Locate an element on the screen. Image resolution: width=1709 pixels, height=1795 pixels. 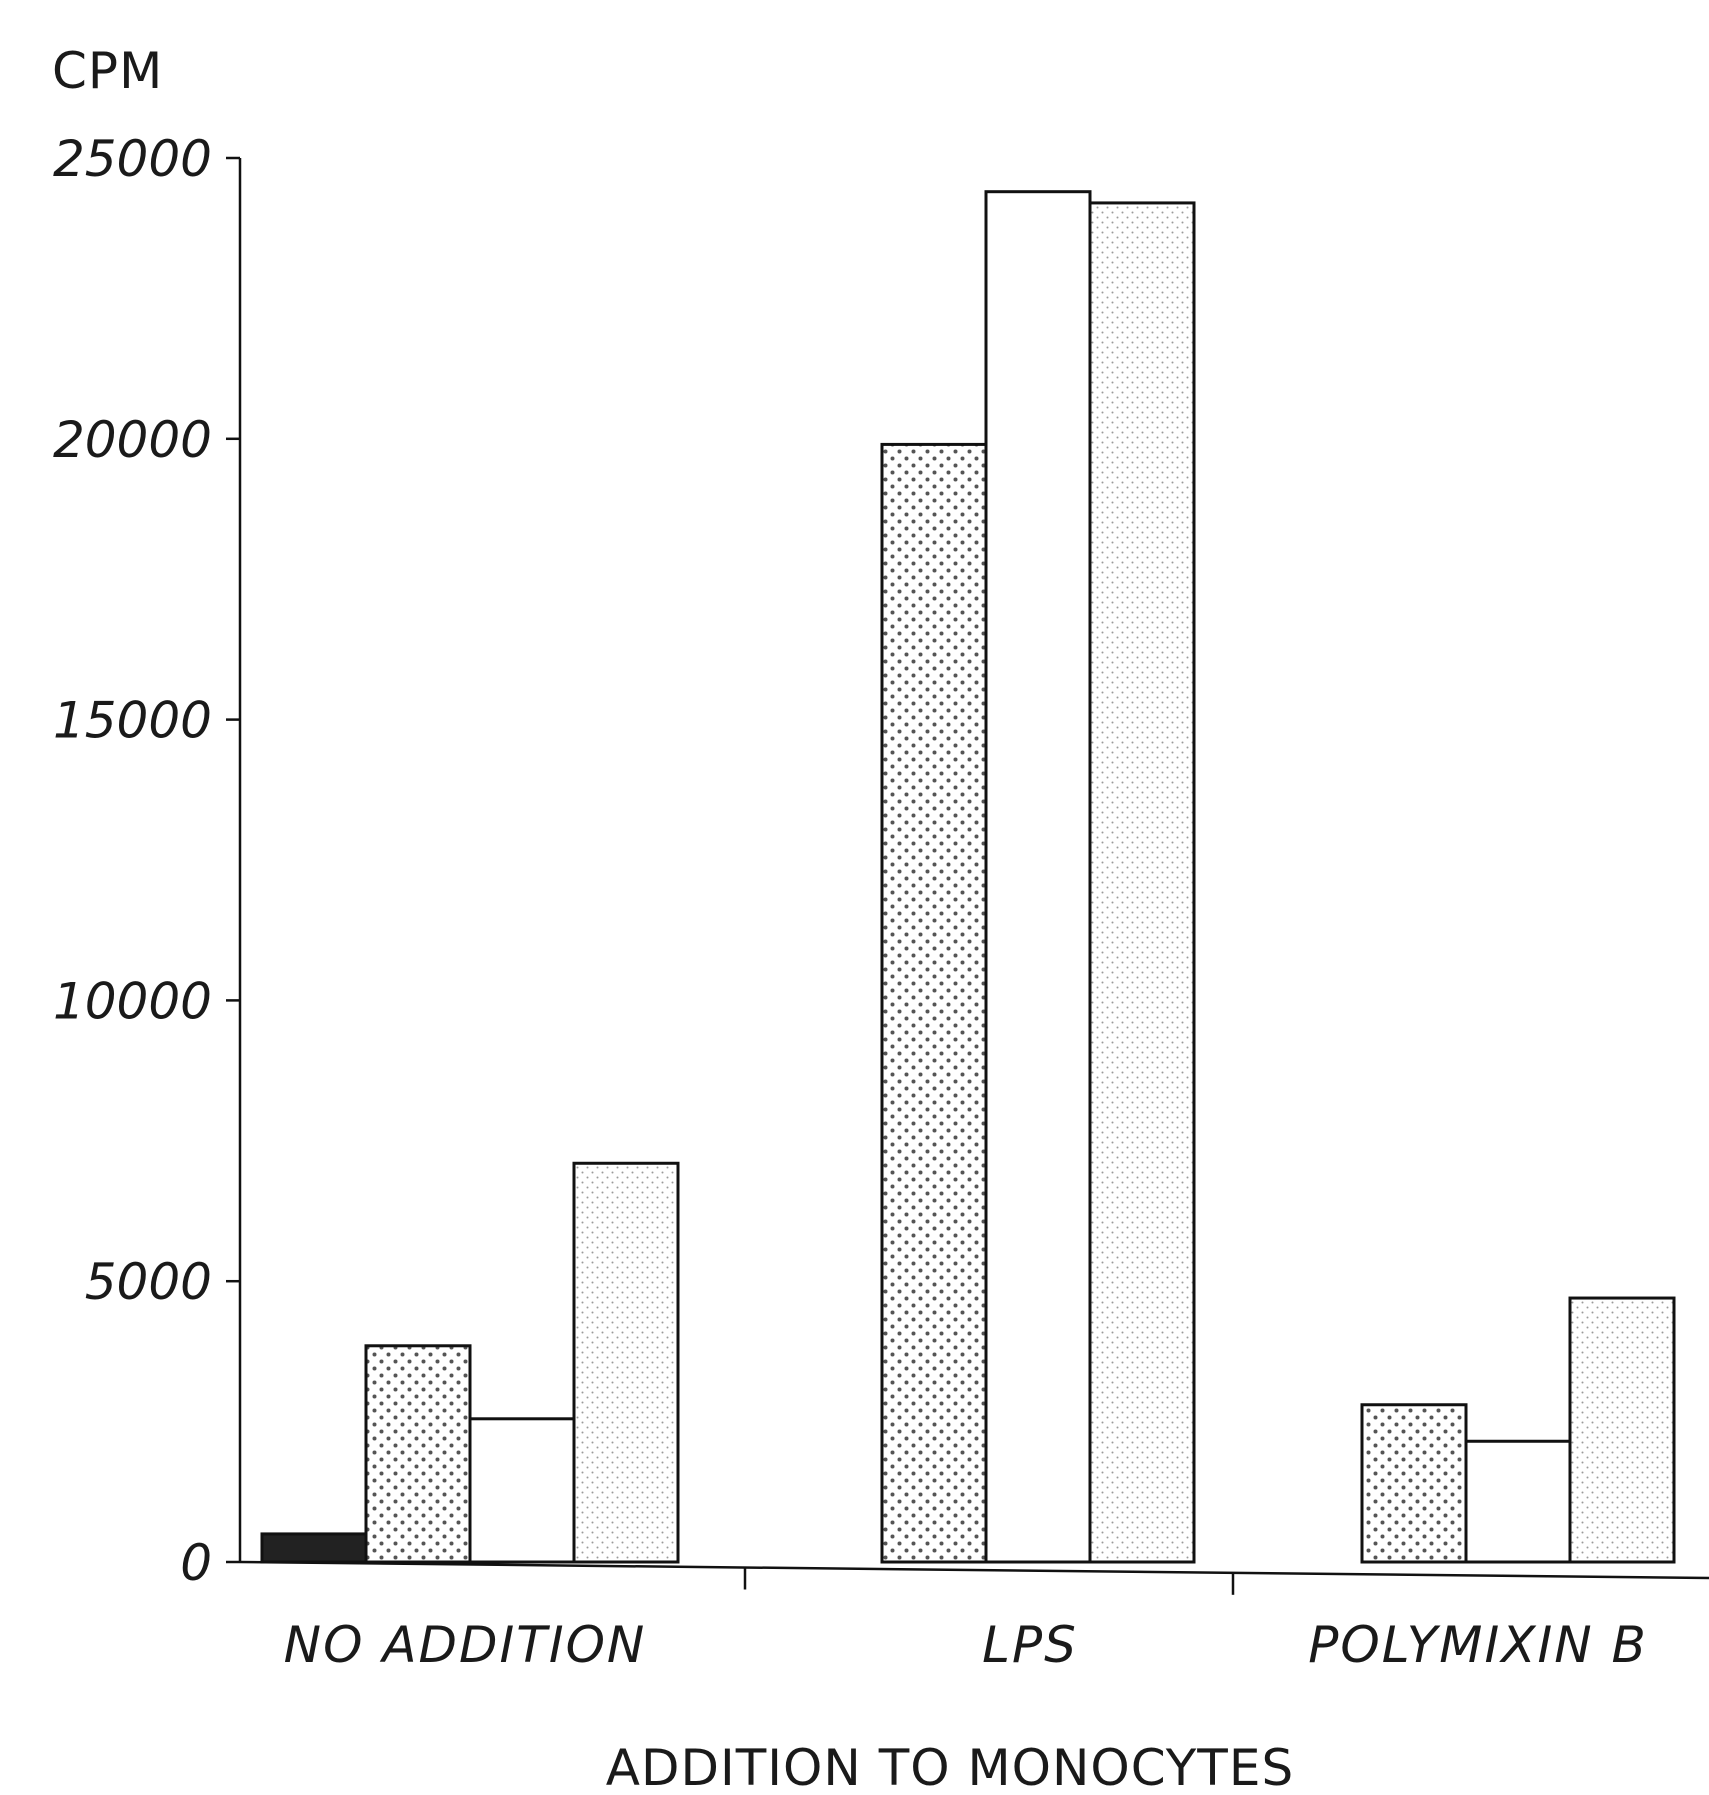
y-axis-ticks: 0 5000 10000 15000 20000 25000 is located at coordinates (146, 861).